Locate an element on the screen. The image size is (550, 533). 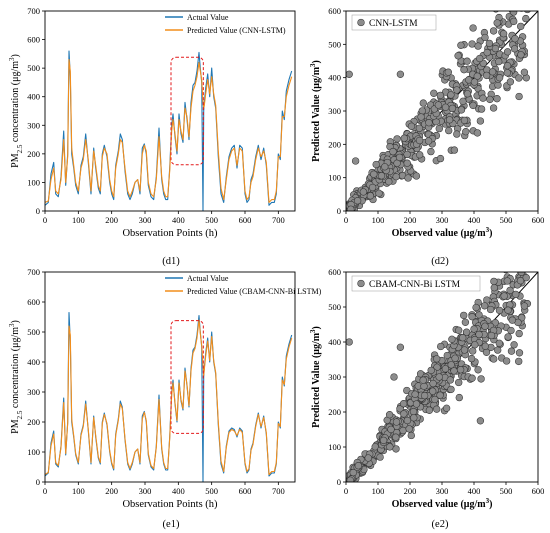
label-part: 2.5 is located at coordinates (20, 414).